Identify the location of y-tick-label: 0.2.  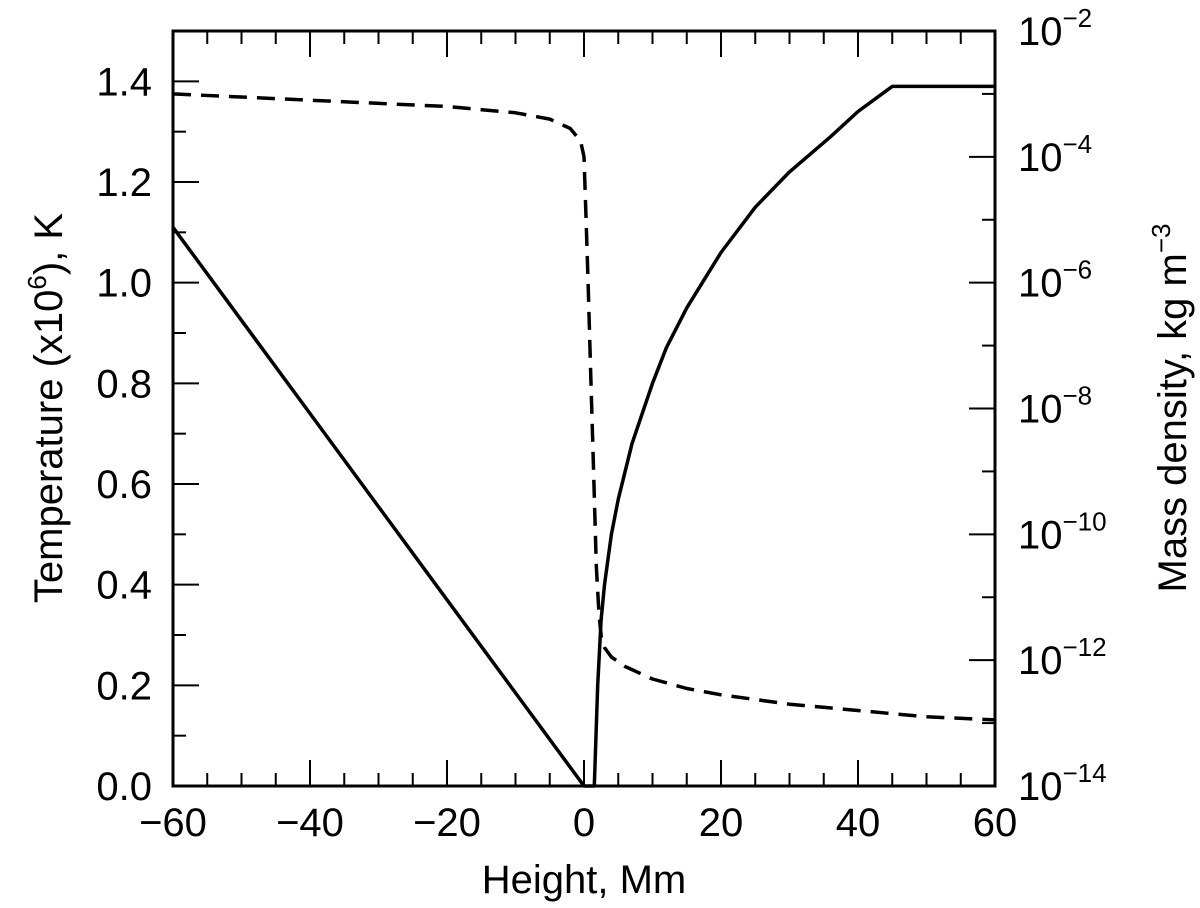
(124, 686).